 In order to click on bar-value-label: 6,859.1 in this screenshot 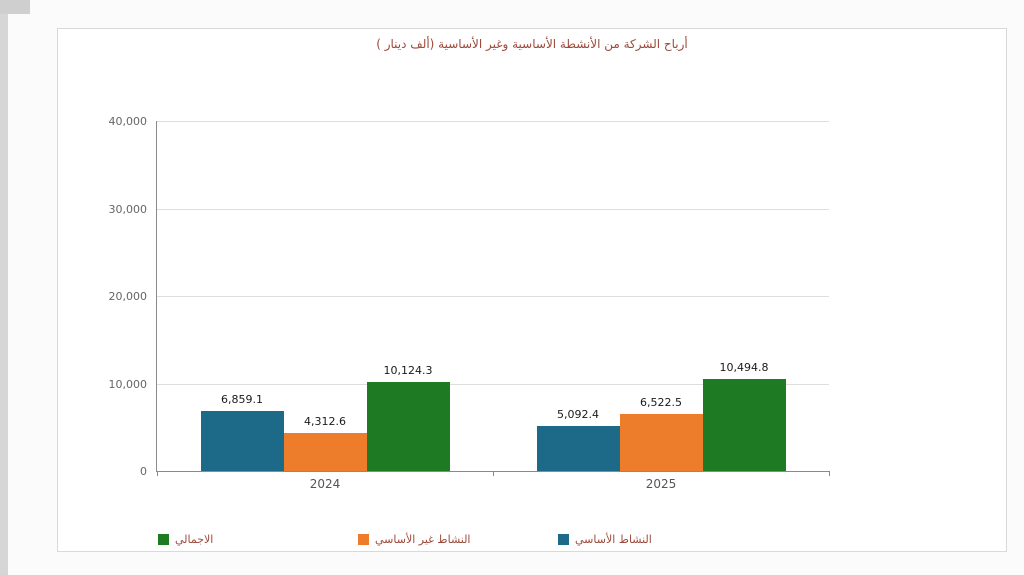, I will do `click(242, 399)`.